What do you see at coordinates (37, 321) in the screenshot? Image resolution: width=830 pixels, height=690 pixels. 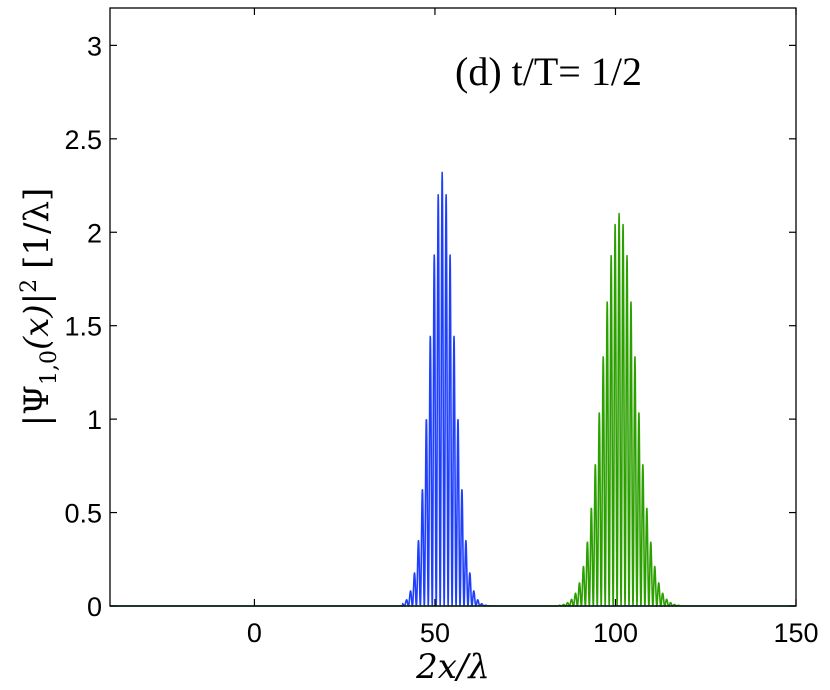 I see `y-axis-label-rest: (x)|` at bounding box center [37, 321].